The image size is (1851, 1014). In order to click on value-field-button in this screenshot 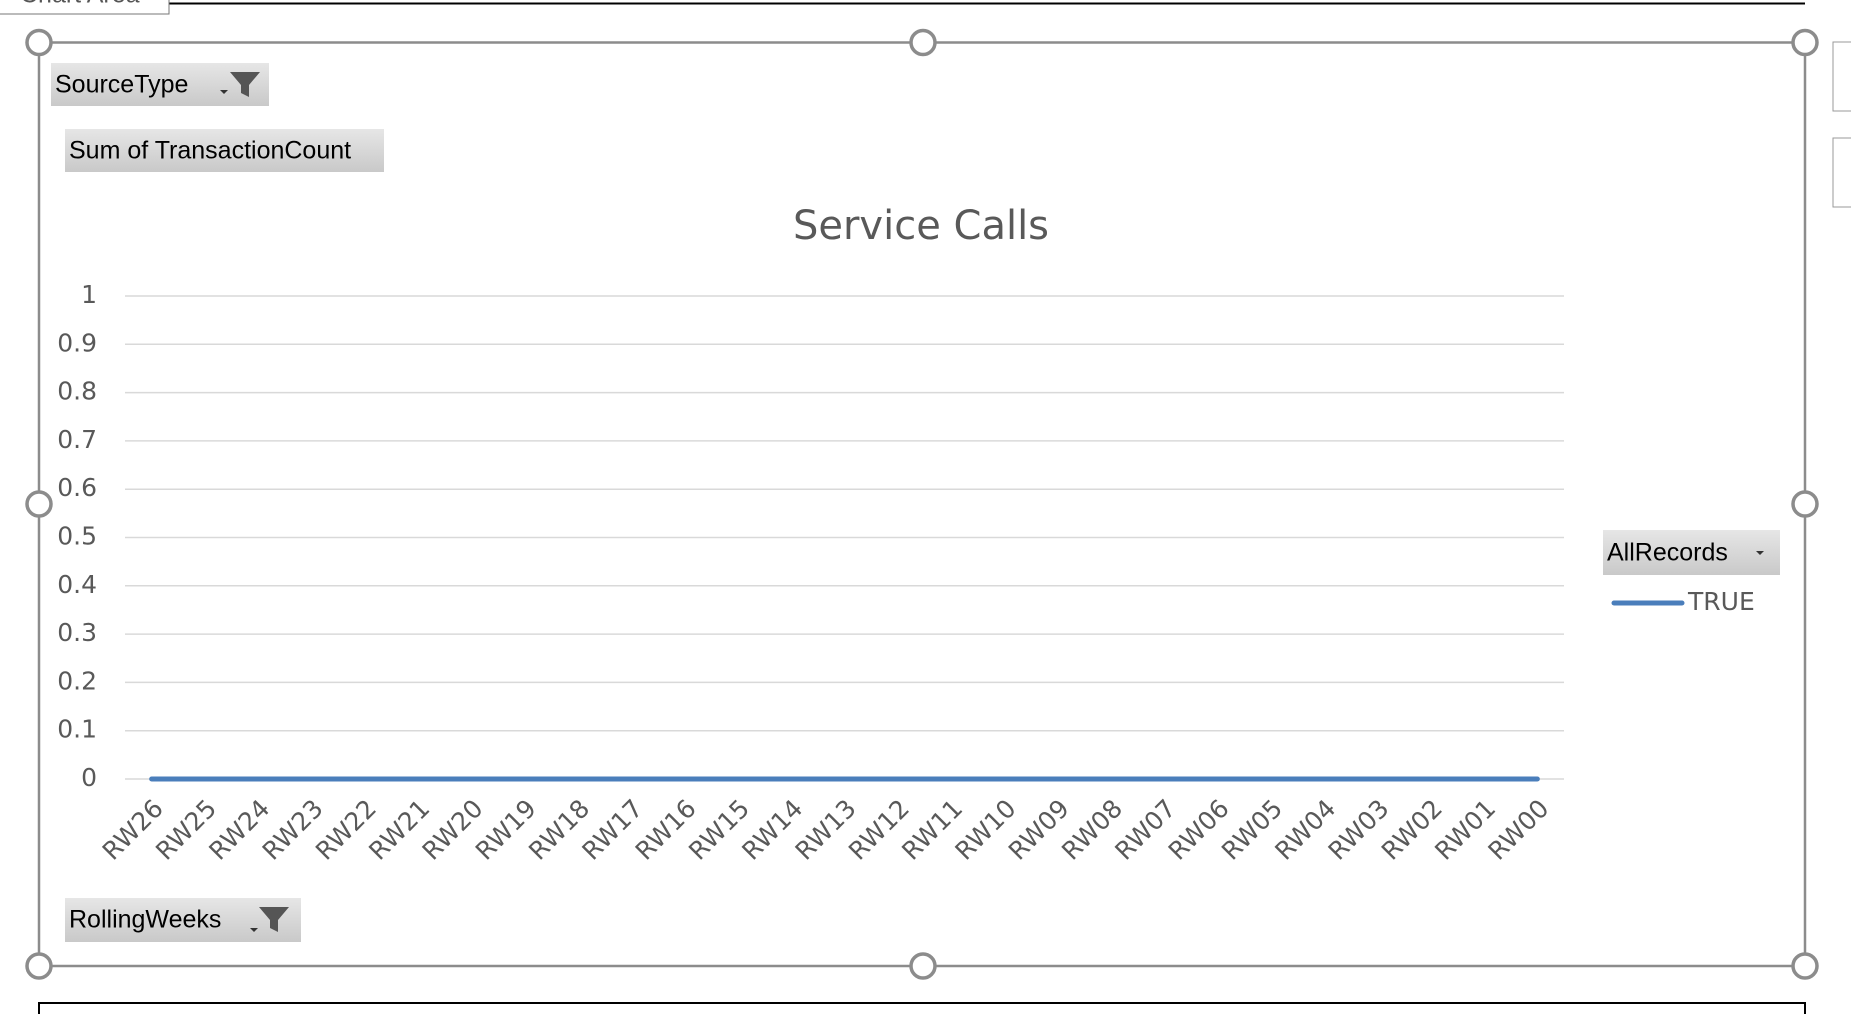, I will do `click(224, 150)`.